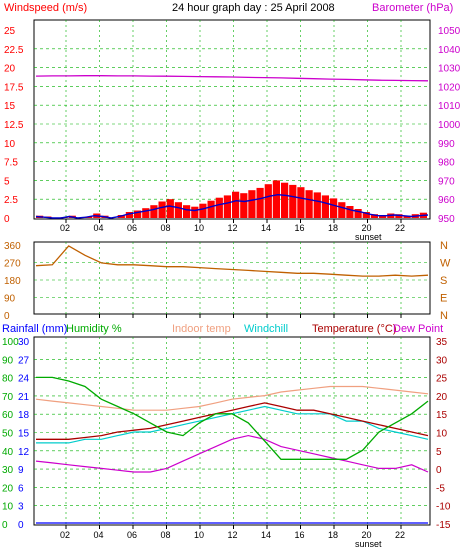 The height and width of the screenshot is (556, 463). I want to click on x-tick-label: 04, so click(99, 228).